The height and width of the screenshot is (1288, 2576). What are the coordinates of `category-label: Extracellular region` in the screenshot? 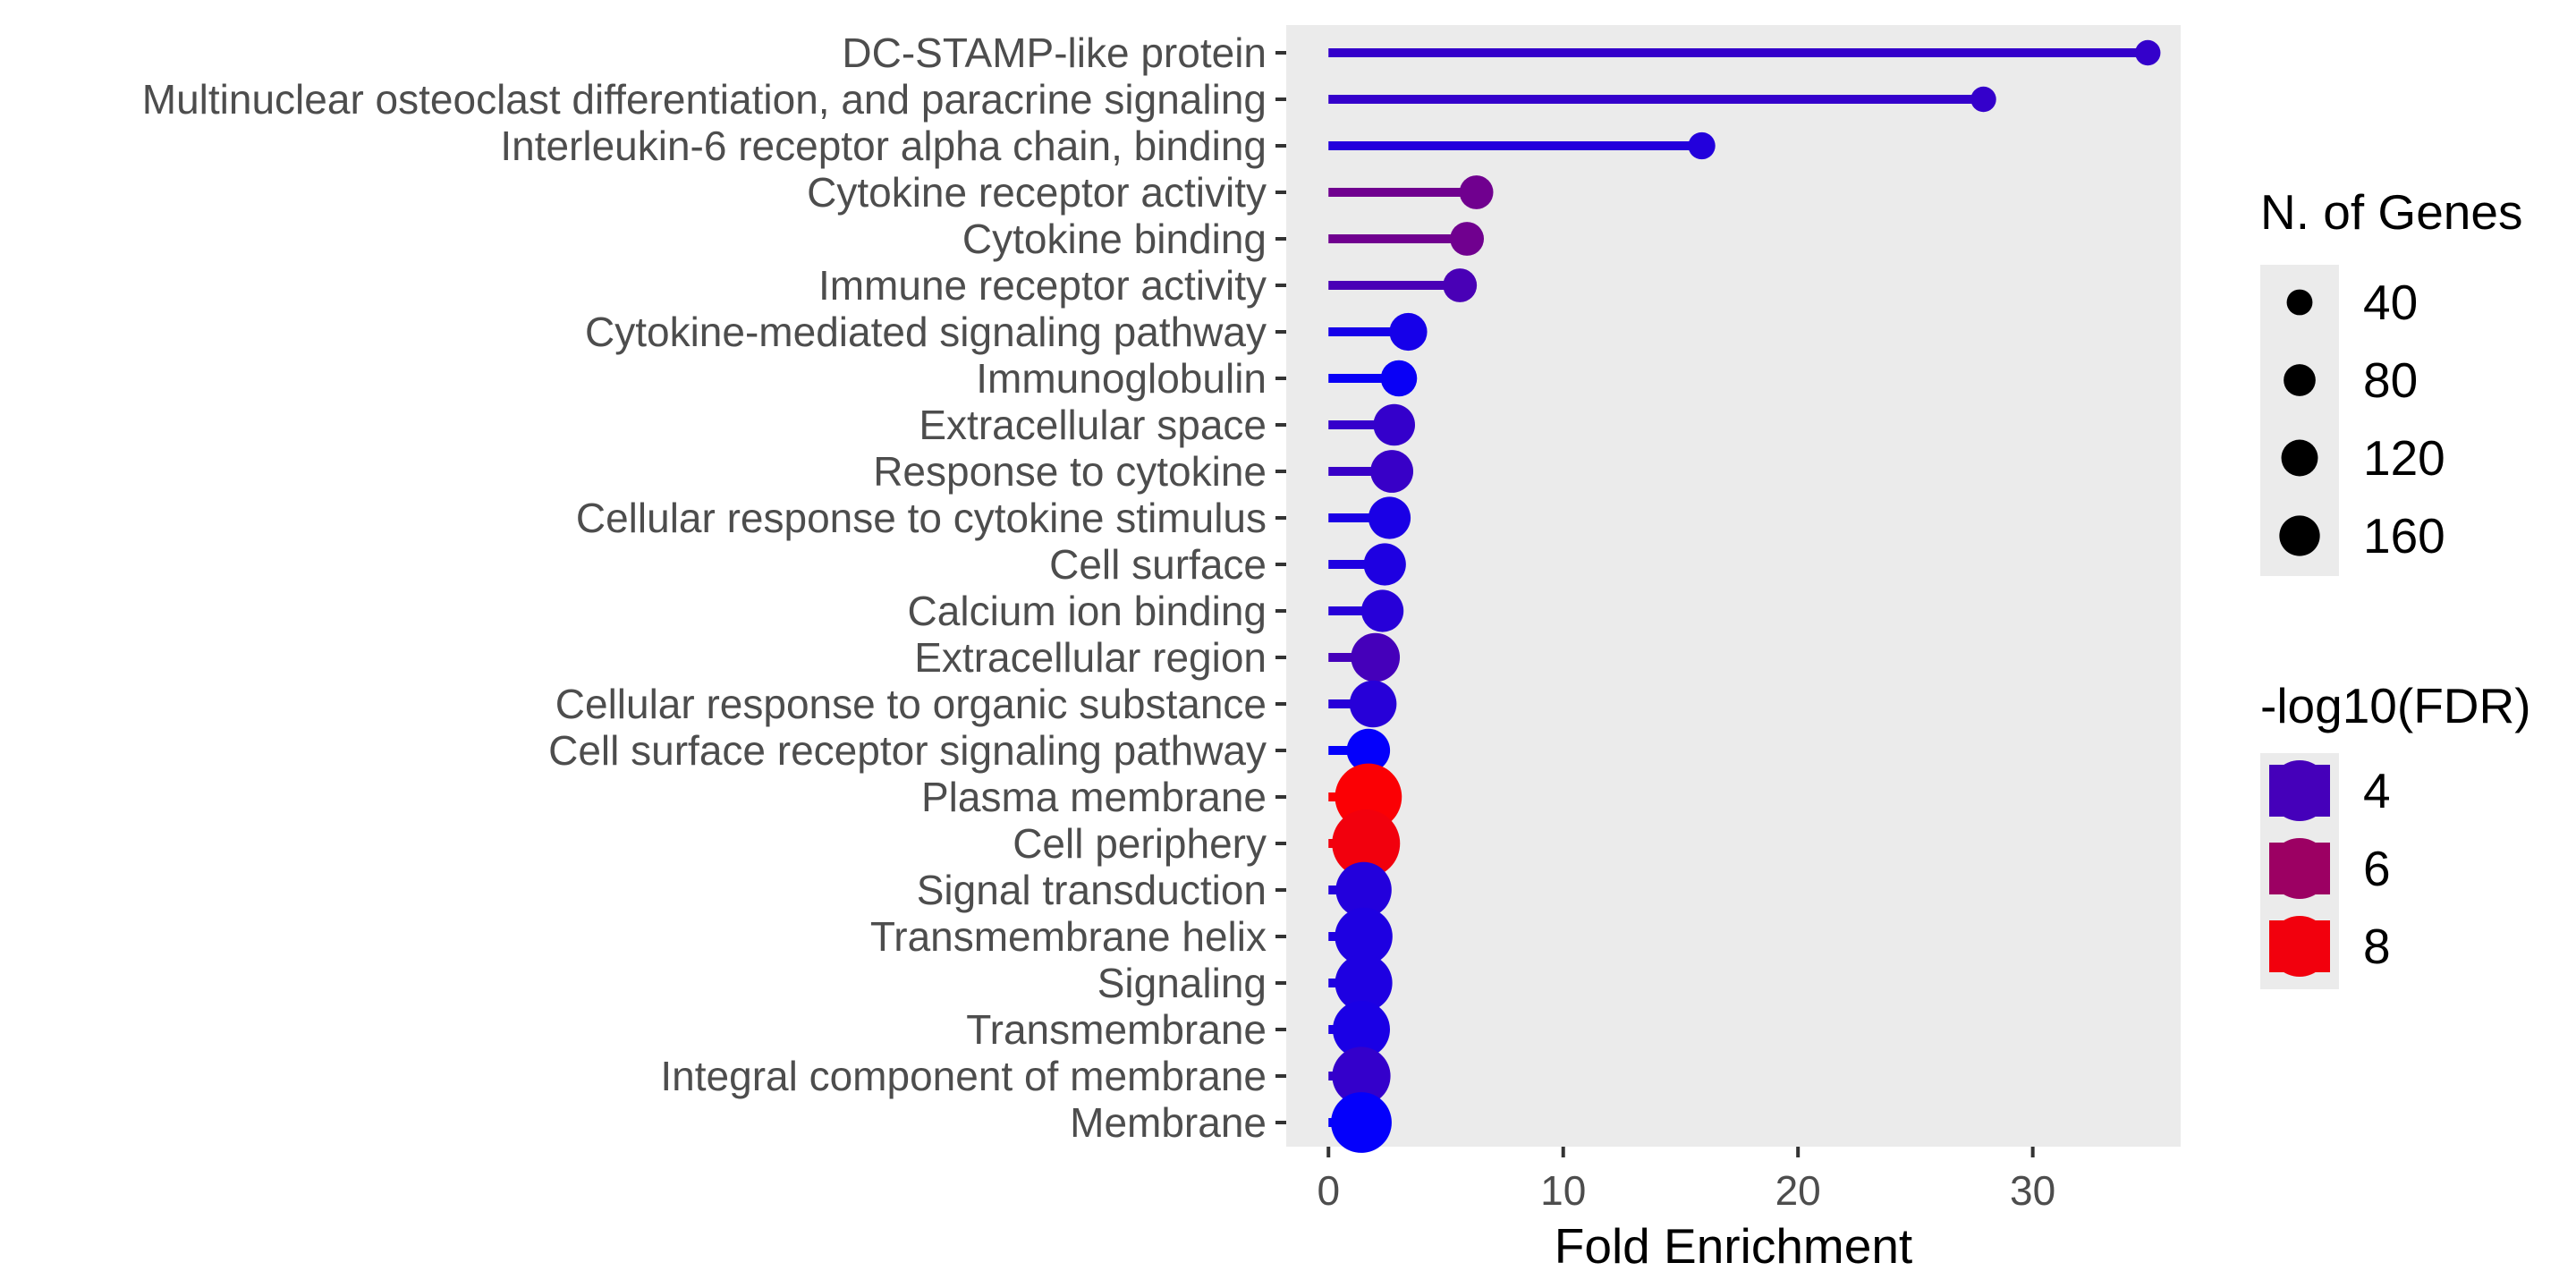 It's located at (1090, 657).